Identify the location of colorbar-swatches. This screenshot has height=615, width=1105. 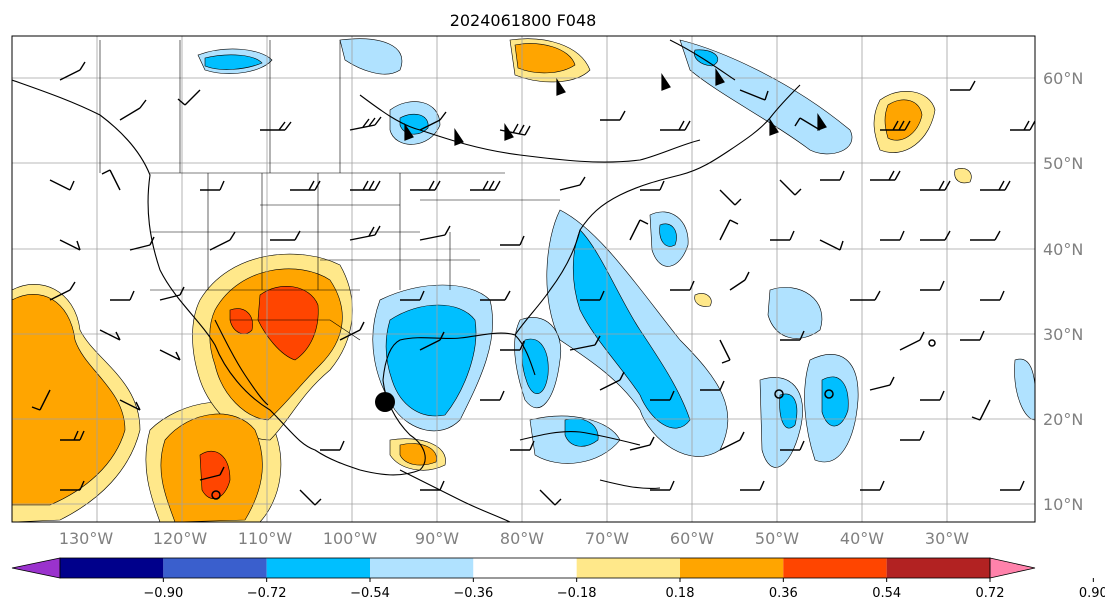
(523, 568).